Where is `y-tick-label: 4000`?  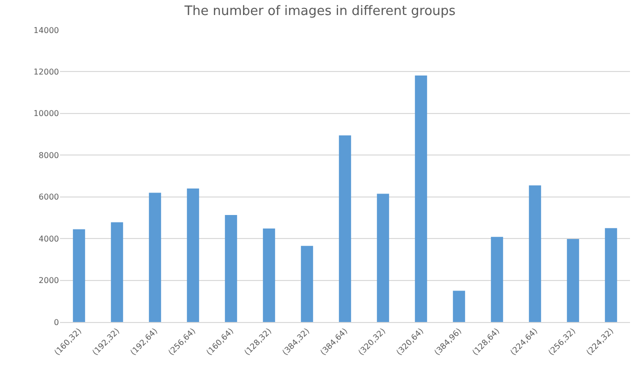
y-tick-label: 4000 is located at coordinates (48, 239).